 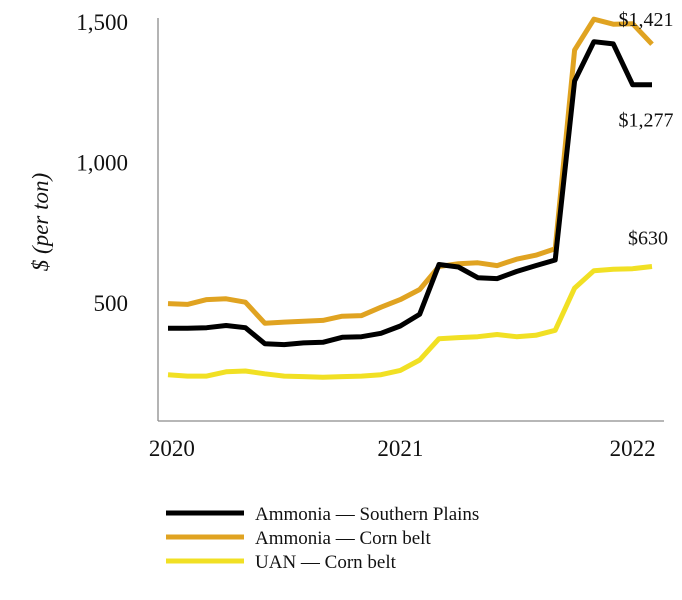 I want to click on legend-label: Ammonia — Corn belt, so click(x=343, y=538).